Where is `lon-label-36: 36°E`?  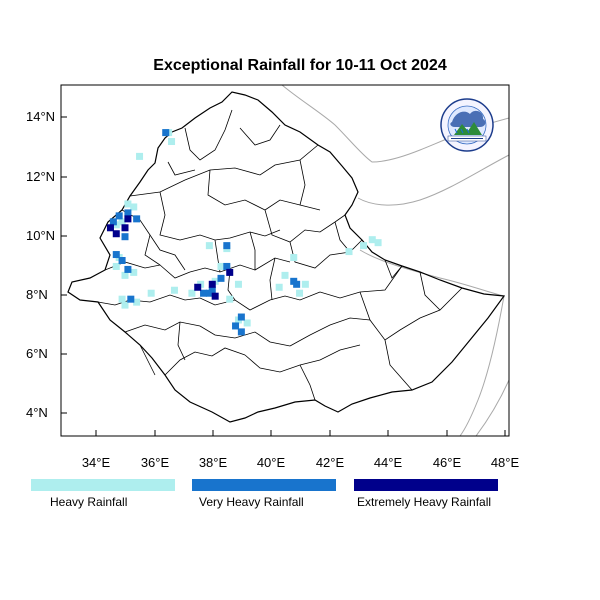
lon-label-36: 36°E is located at coordinates (155, 462).